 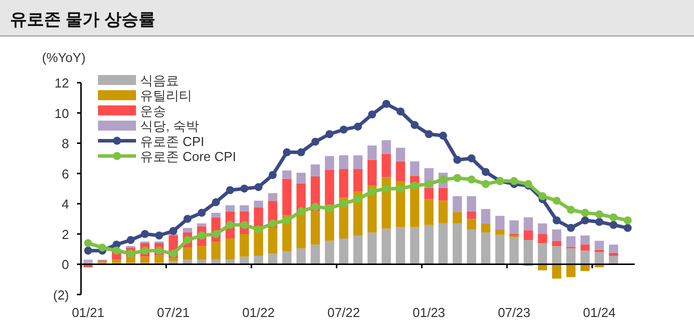 What do you see at coordinates (166, 96) in the screenshot?
I see `legend-label: 유틸리티` at bounding box center [166, 96].